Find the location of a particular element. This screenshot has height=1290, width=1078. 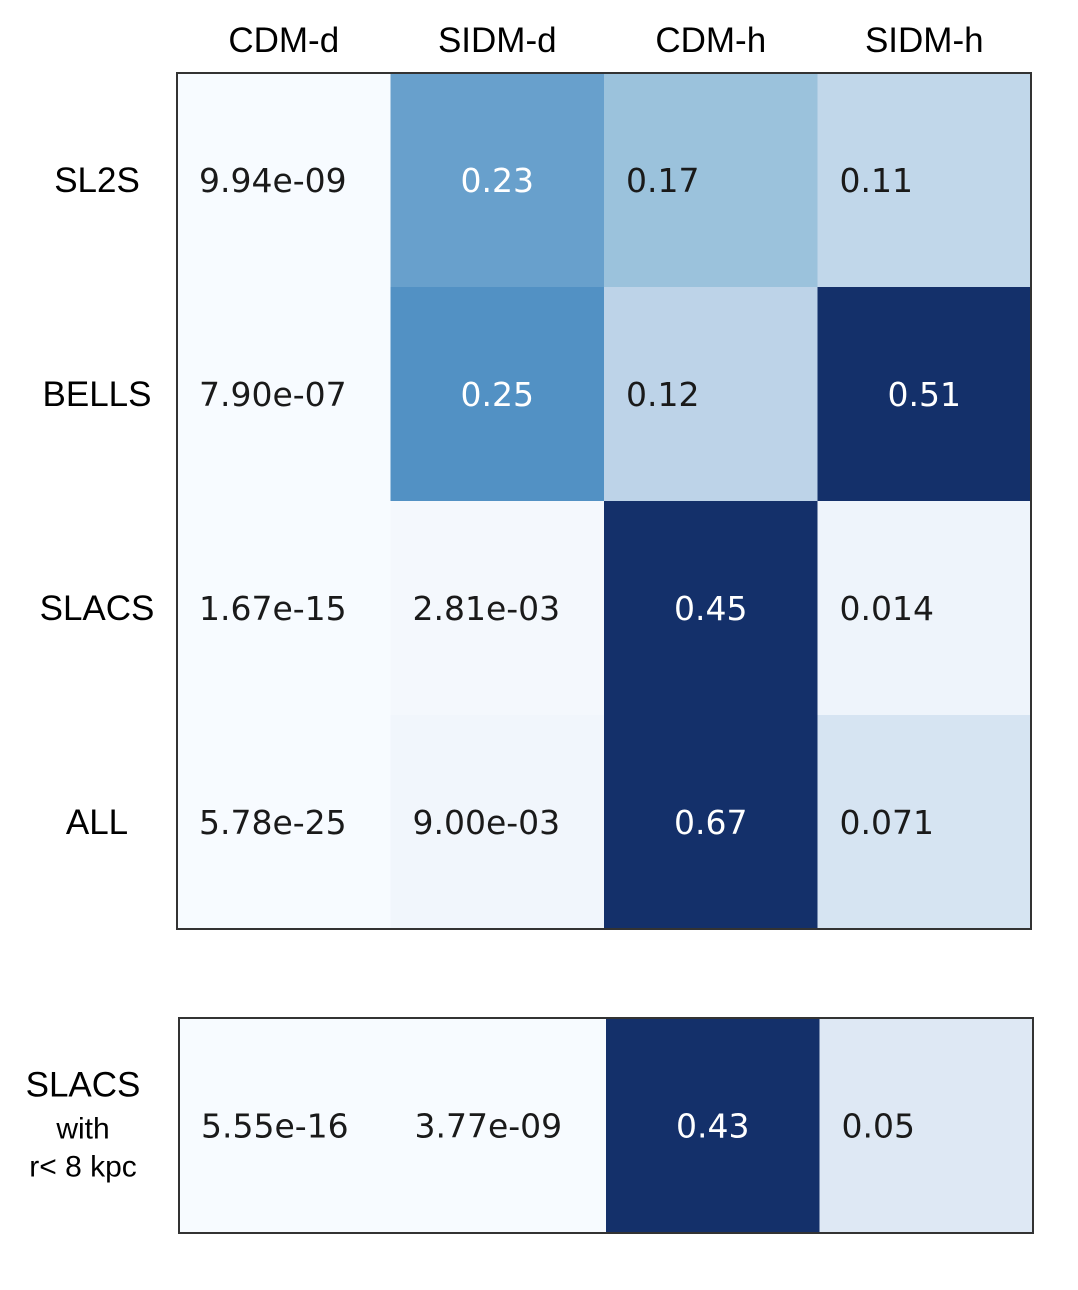

cell-value-label: 9.94e-09 is located at coordinates (273, 180).